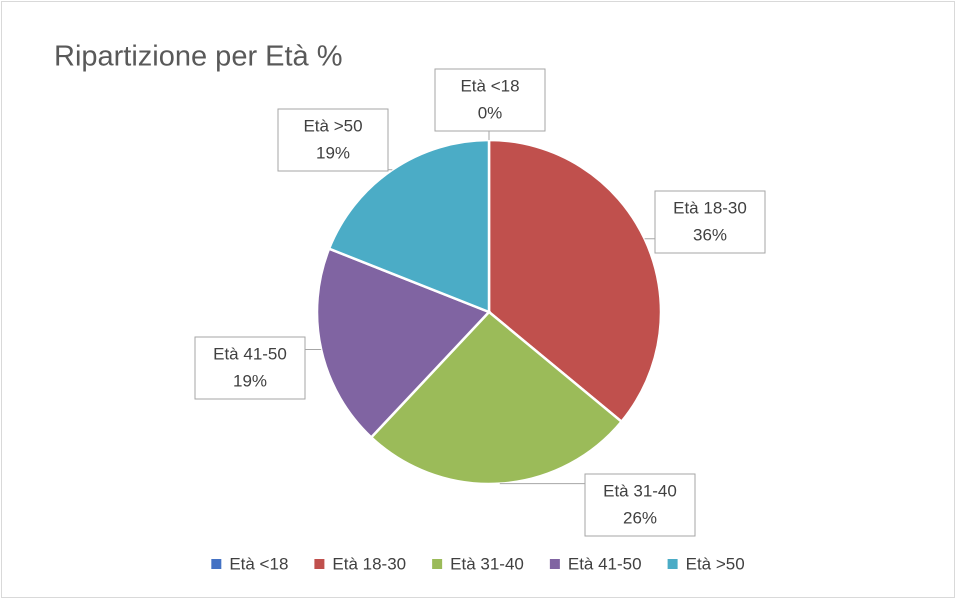 The image size is (956, 599). Describe the element at coordinates (258, 563) in the screenshot. I see `legend-label: Età <18` at that location.